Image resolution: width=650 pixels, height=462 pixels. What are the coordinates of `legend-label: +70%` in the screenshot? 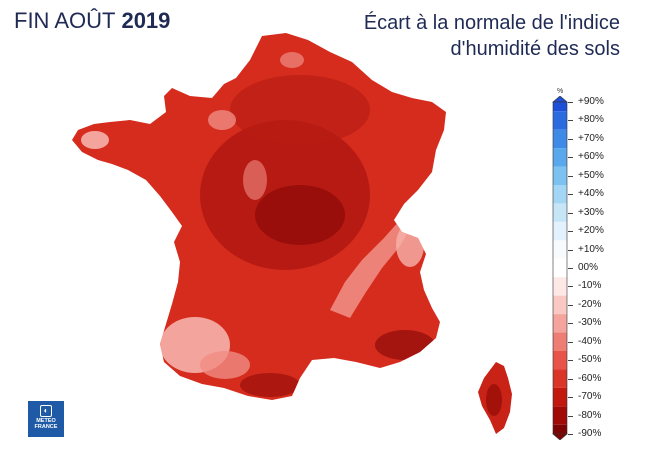 It's located at (591, 138).